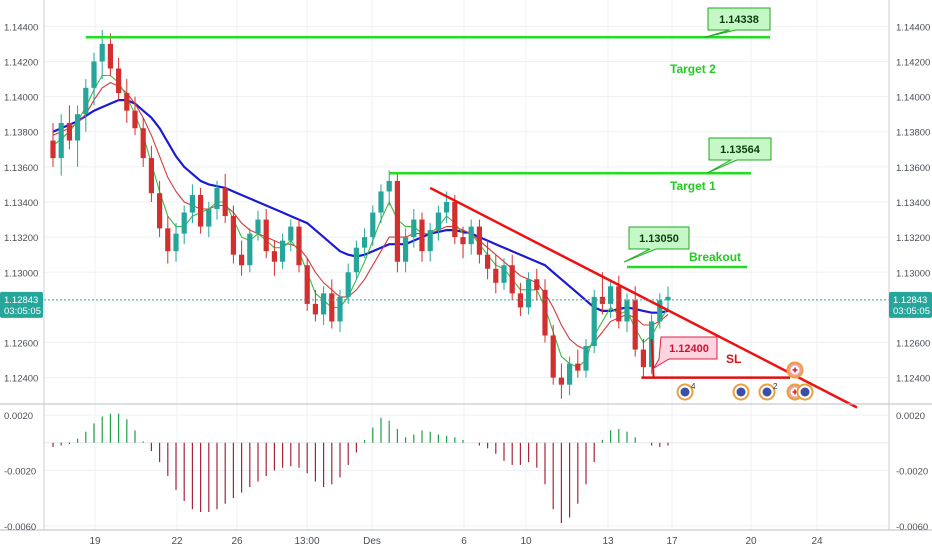  I want to click on x-tick: 13, so click(608, 541).